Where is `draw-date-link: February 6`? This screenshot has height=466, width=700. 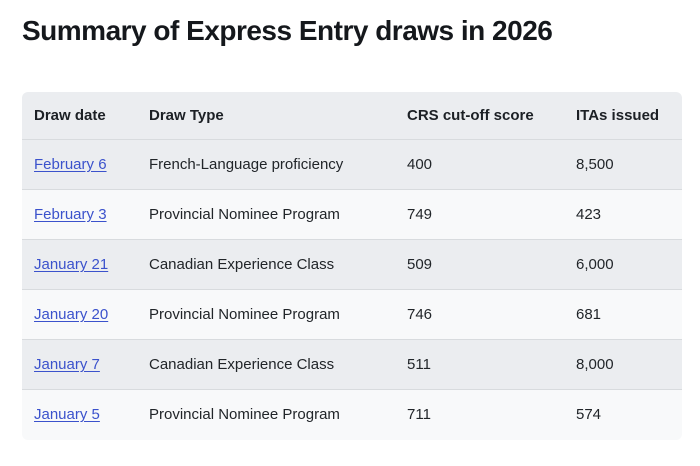
draw-date-link: February 6 is located at coordinates (70, 165).